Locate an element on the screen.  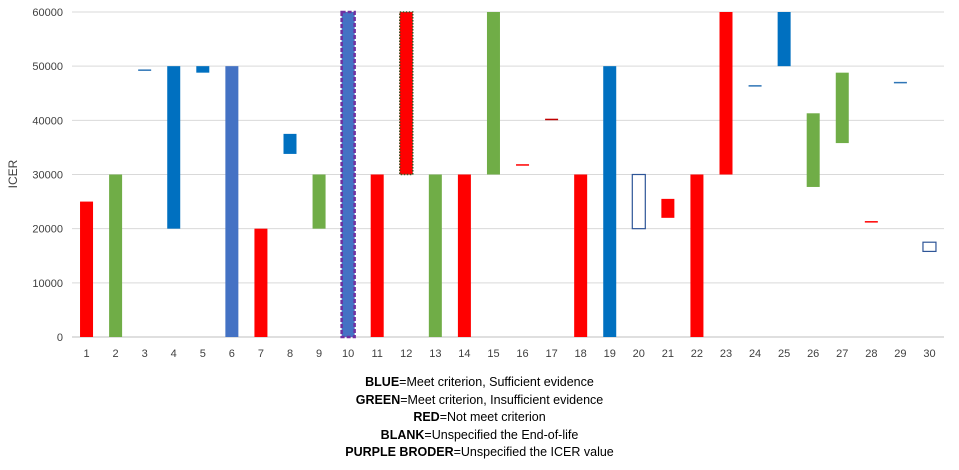
legend-key: PURPLE BRODER is located at coordinates (399, 452).